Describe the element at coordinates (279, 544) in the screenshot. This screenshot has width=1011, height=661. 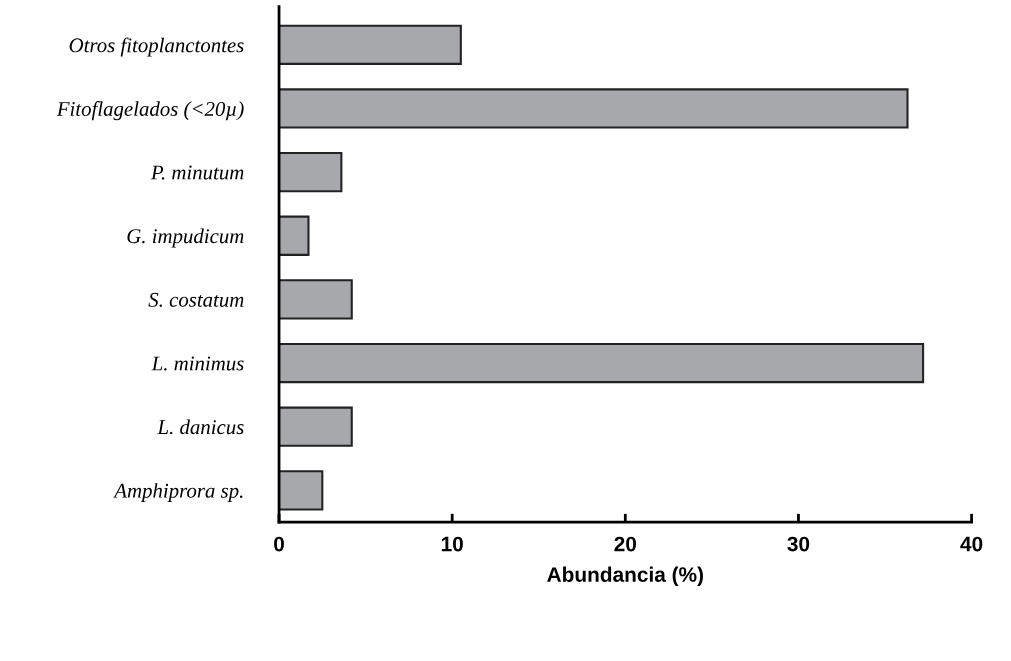
I see `x-tick-label: 0` at that location.